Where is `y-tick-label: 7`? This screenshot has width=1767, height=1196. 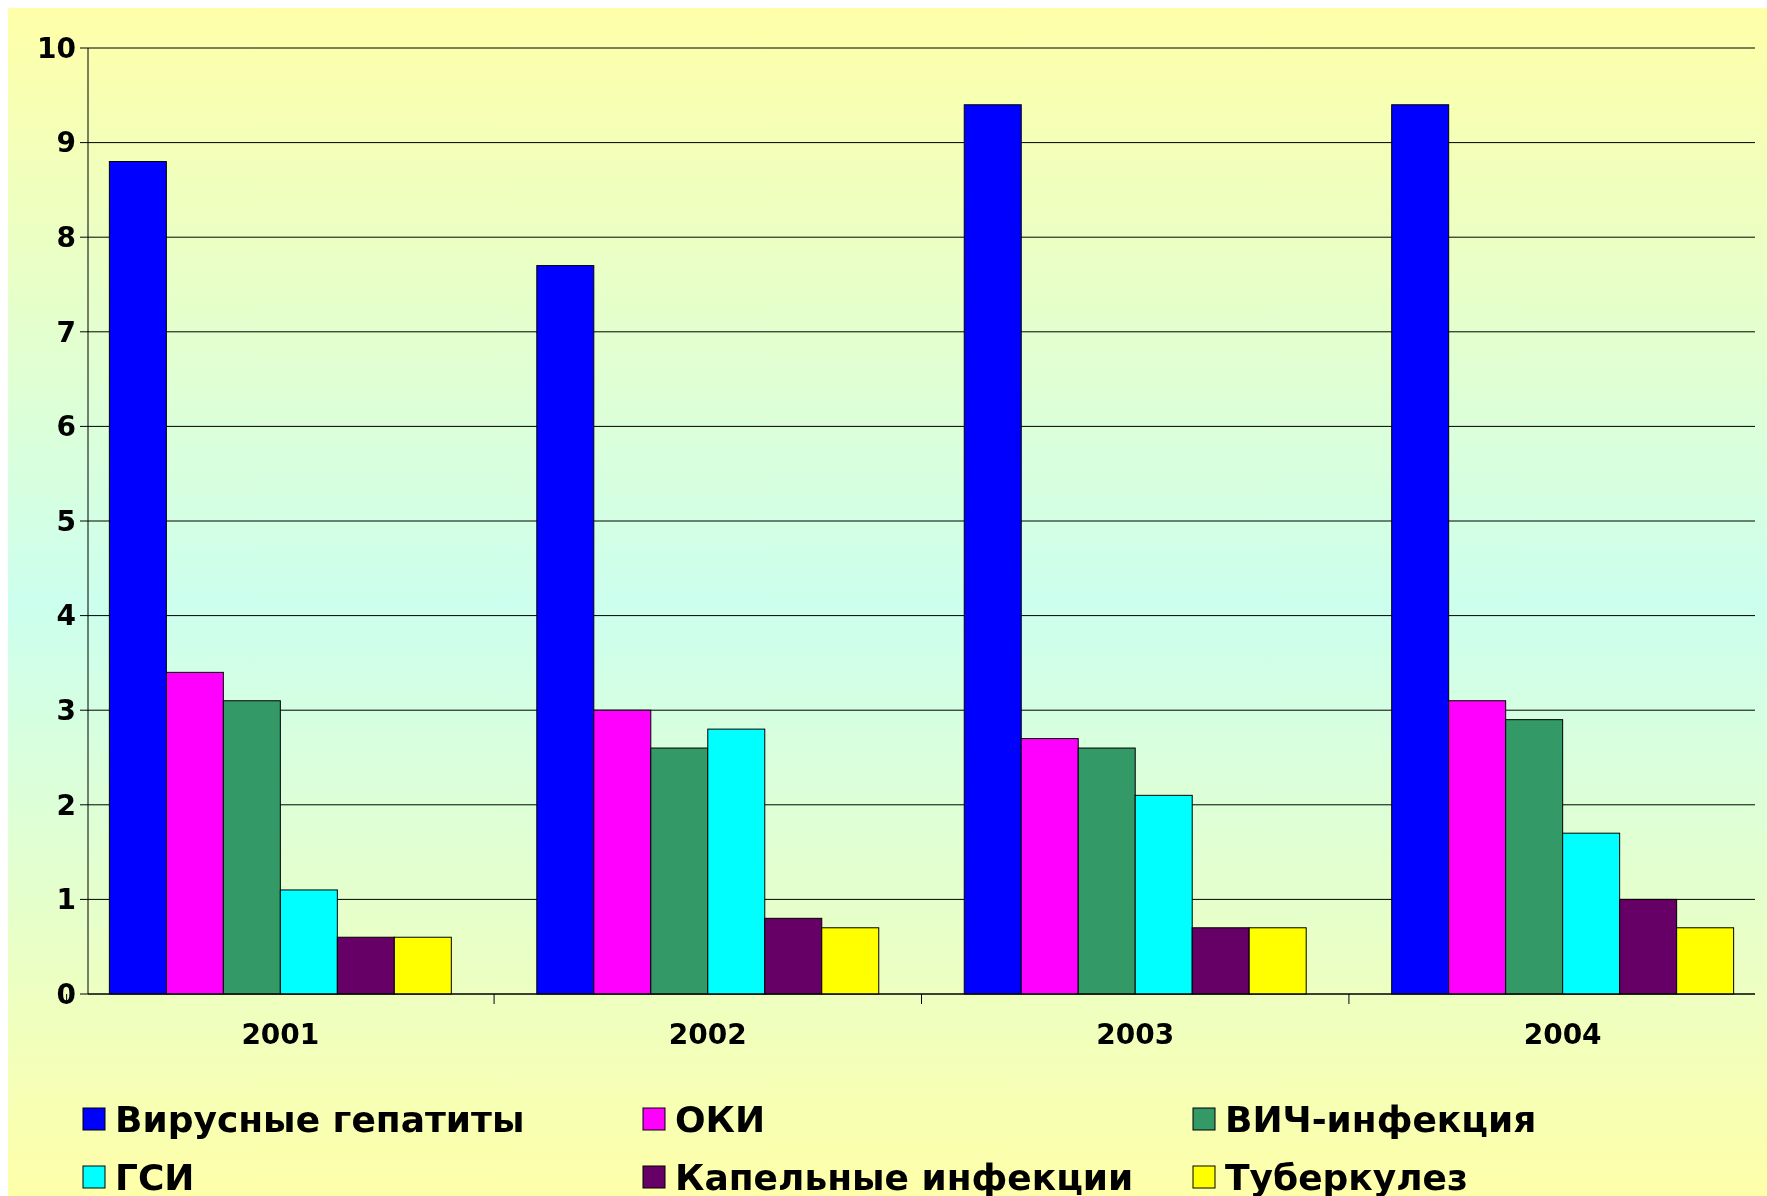 y-tick-label: 7 is located at coordinates (66, 332).